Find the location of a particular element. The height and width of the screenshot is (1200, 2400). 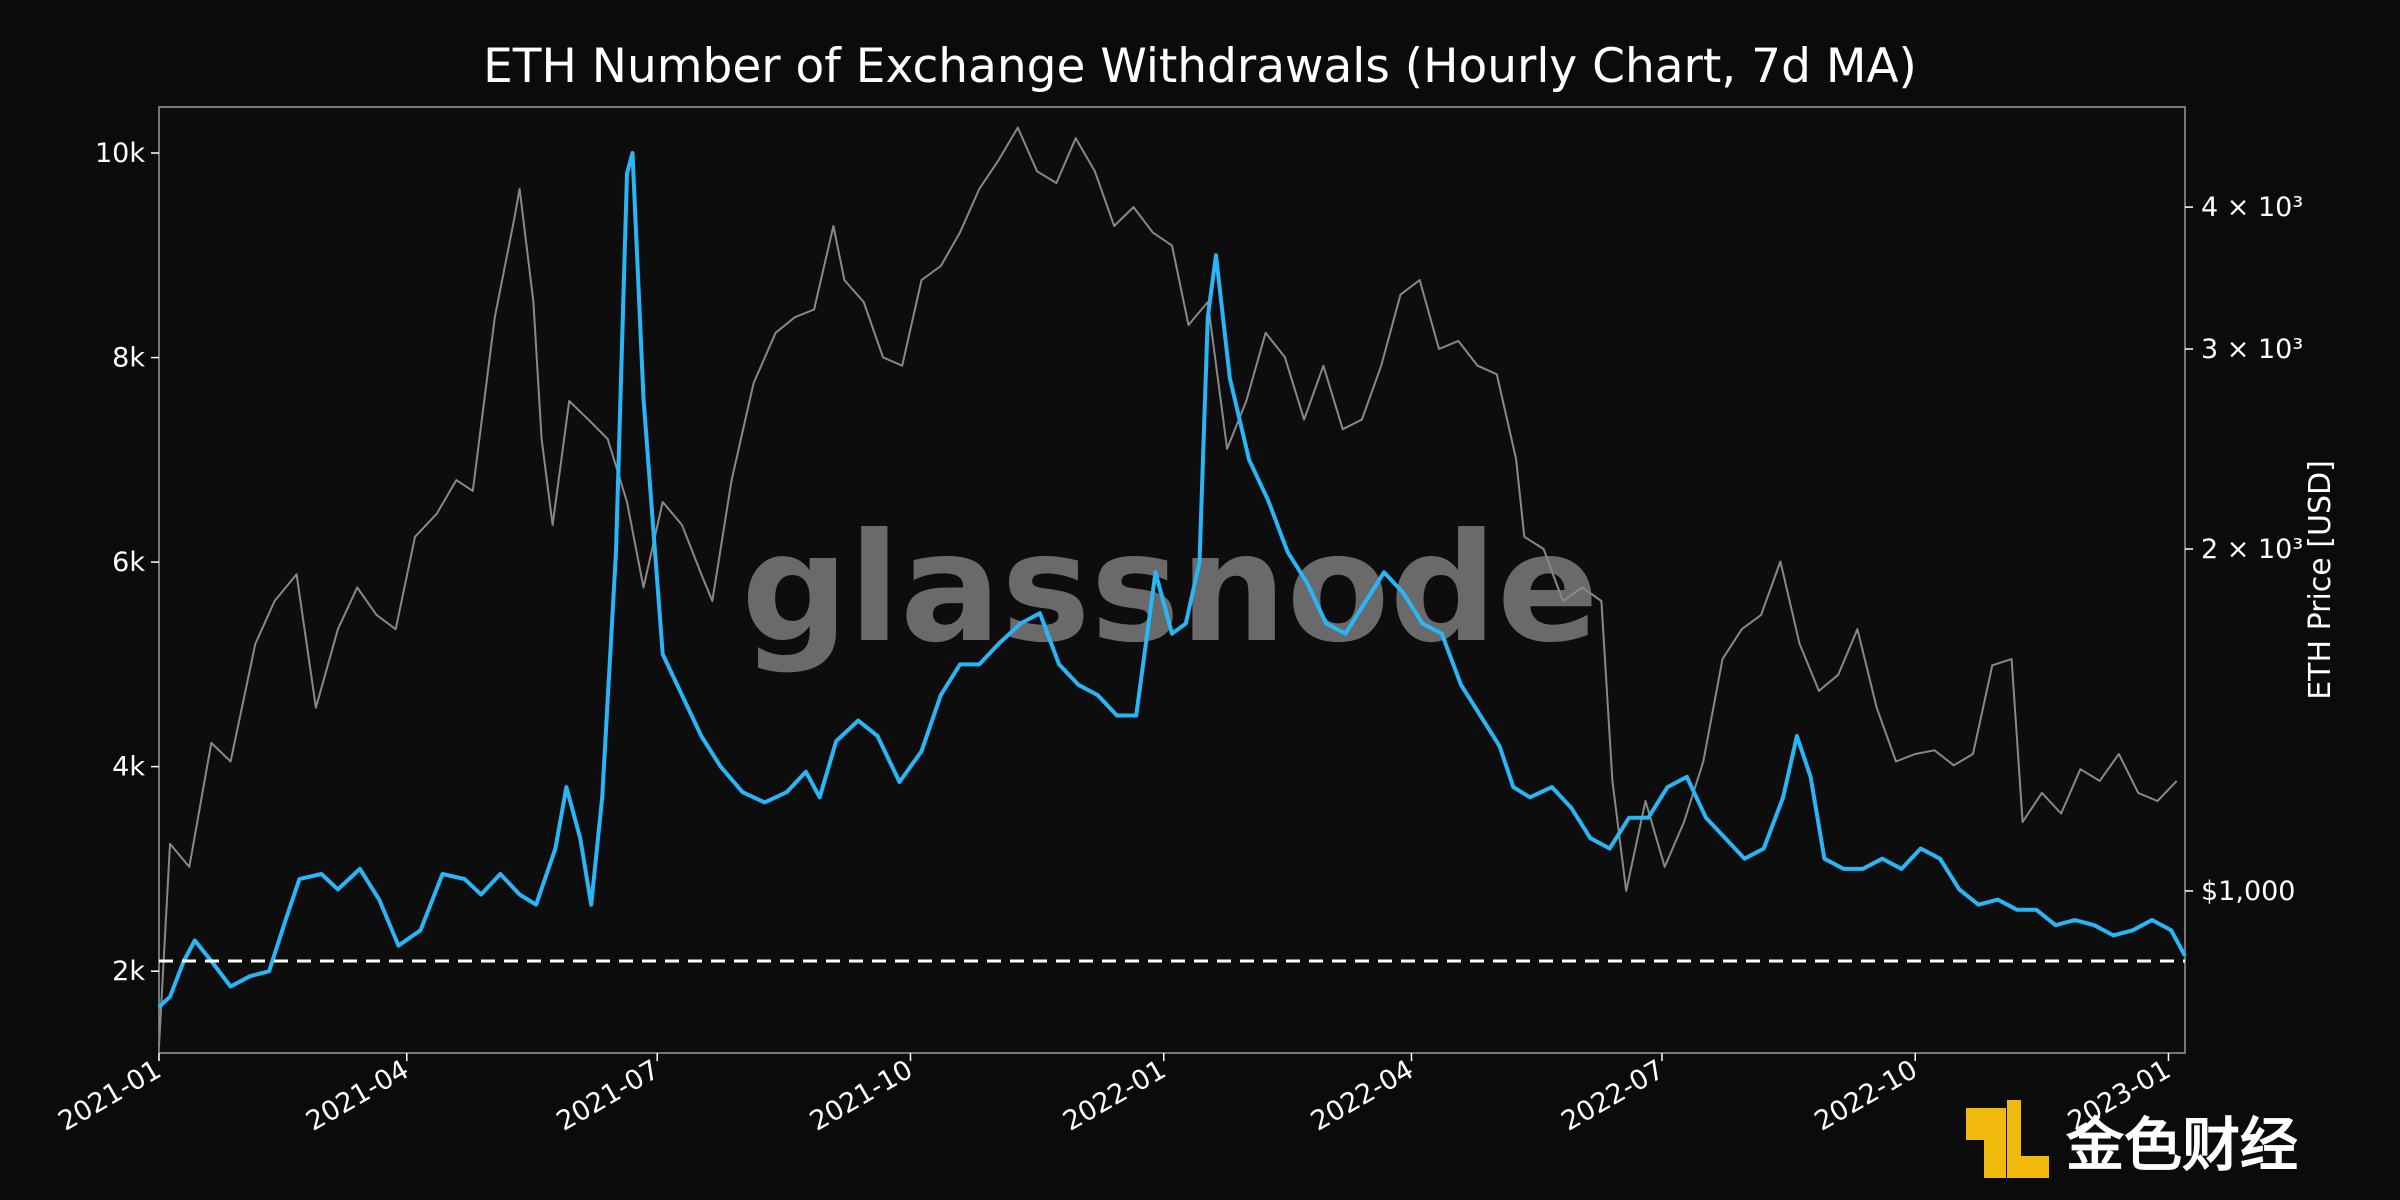

y2-tick-label: 2 × 10³ is located at coordinates (2252, 549).